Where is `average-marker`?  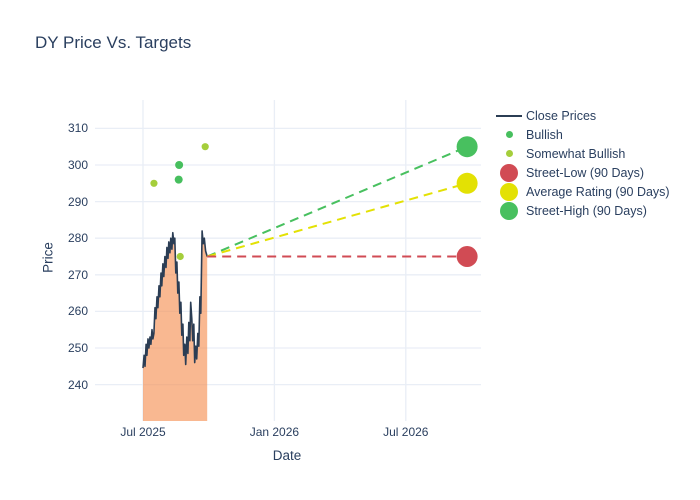
average-marker is located at coordinates (467, 183).